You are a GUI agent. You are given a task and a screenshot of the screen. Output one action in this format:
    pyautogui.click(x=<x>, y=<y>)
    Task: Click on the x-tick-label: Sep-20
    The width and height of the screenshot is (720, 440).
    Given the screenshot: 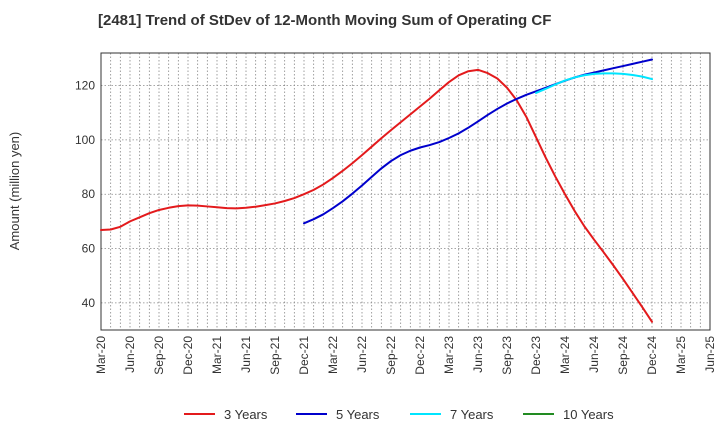 What is the action you would take?
    pyautogui.click(x=159, y=355)
    